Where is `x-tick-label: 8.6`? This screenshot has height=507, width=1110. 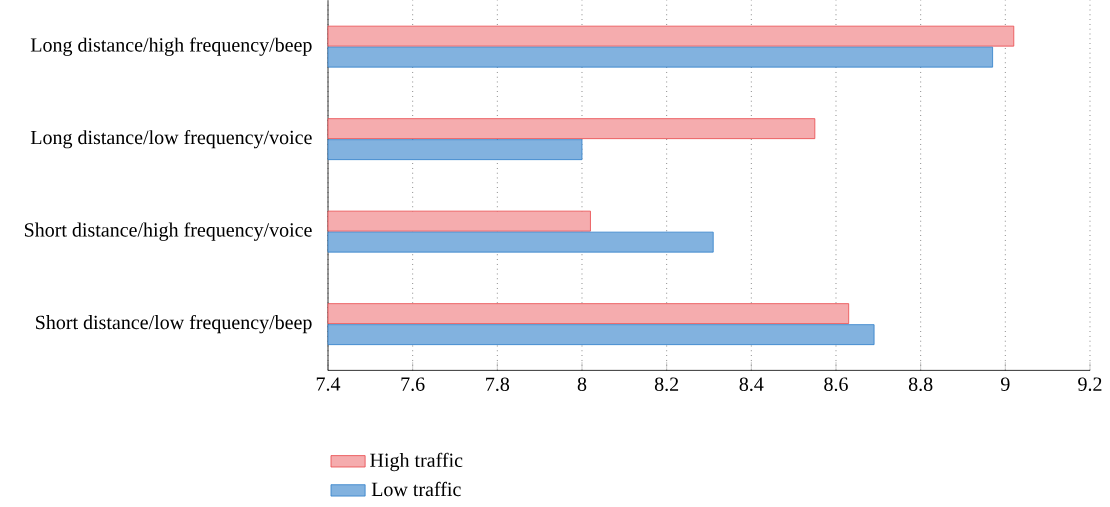
x-tick-label: 8.6 is located at coordinates (836, 384).